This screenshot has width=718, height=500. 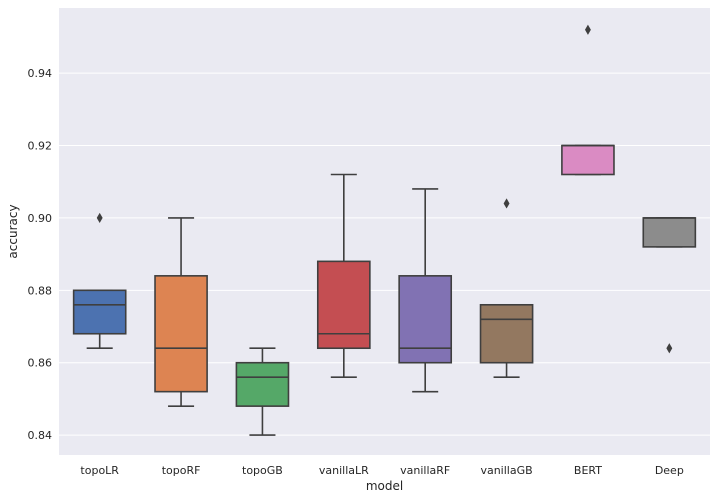 I want to click on box-topoGB, so click(x=262, y=391).